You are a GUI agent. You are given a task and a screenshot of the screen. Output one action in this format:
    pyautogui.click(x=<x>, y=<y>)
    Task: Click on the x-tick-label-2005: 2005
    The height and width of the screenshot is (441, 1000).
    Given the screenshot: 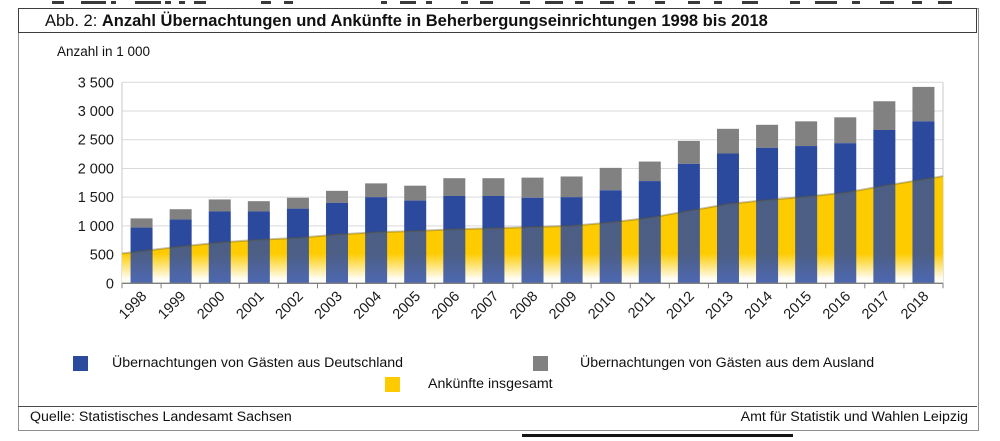 What is the action you would take?
    pyautogui.click(x=407, y=306)
    